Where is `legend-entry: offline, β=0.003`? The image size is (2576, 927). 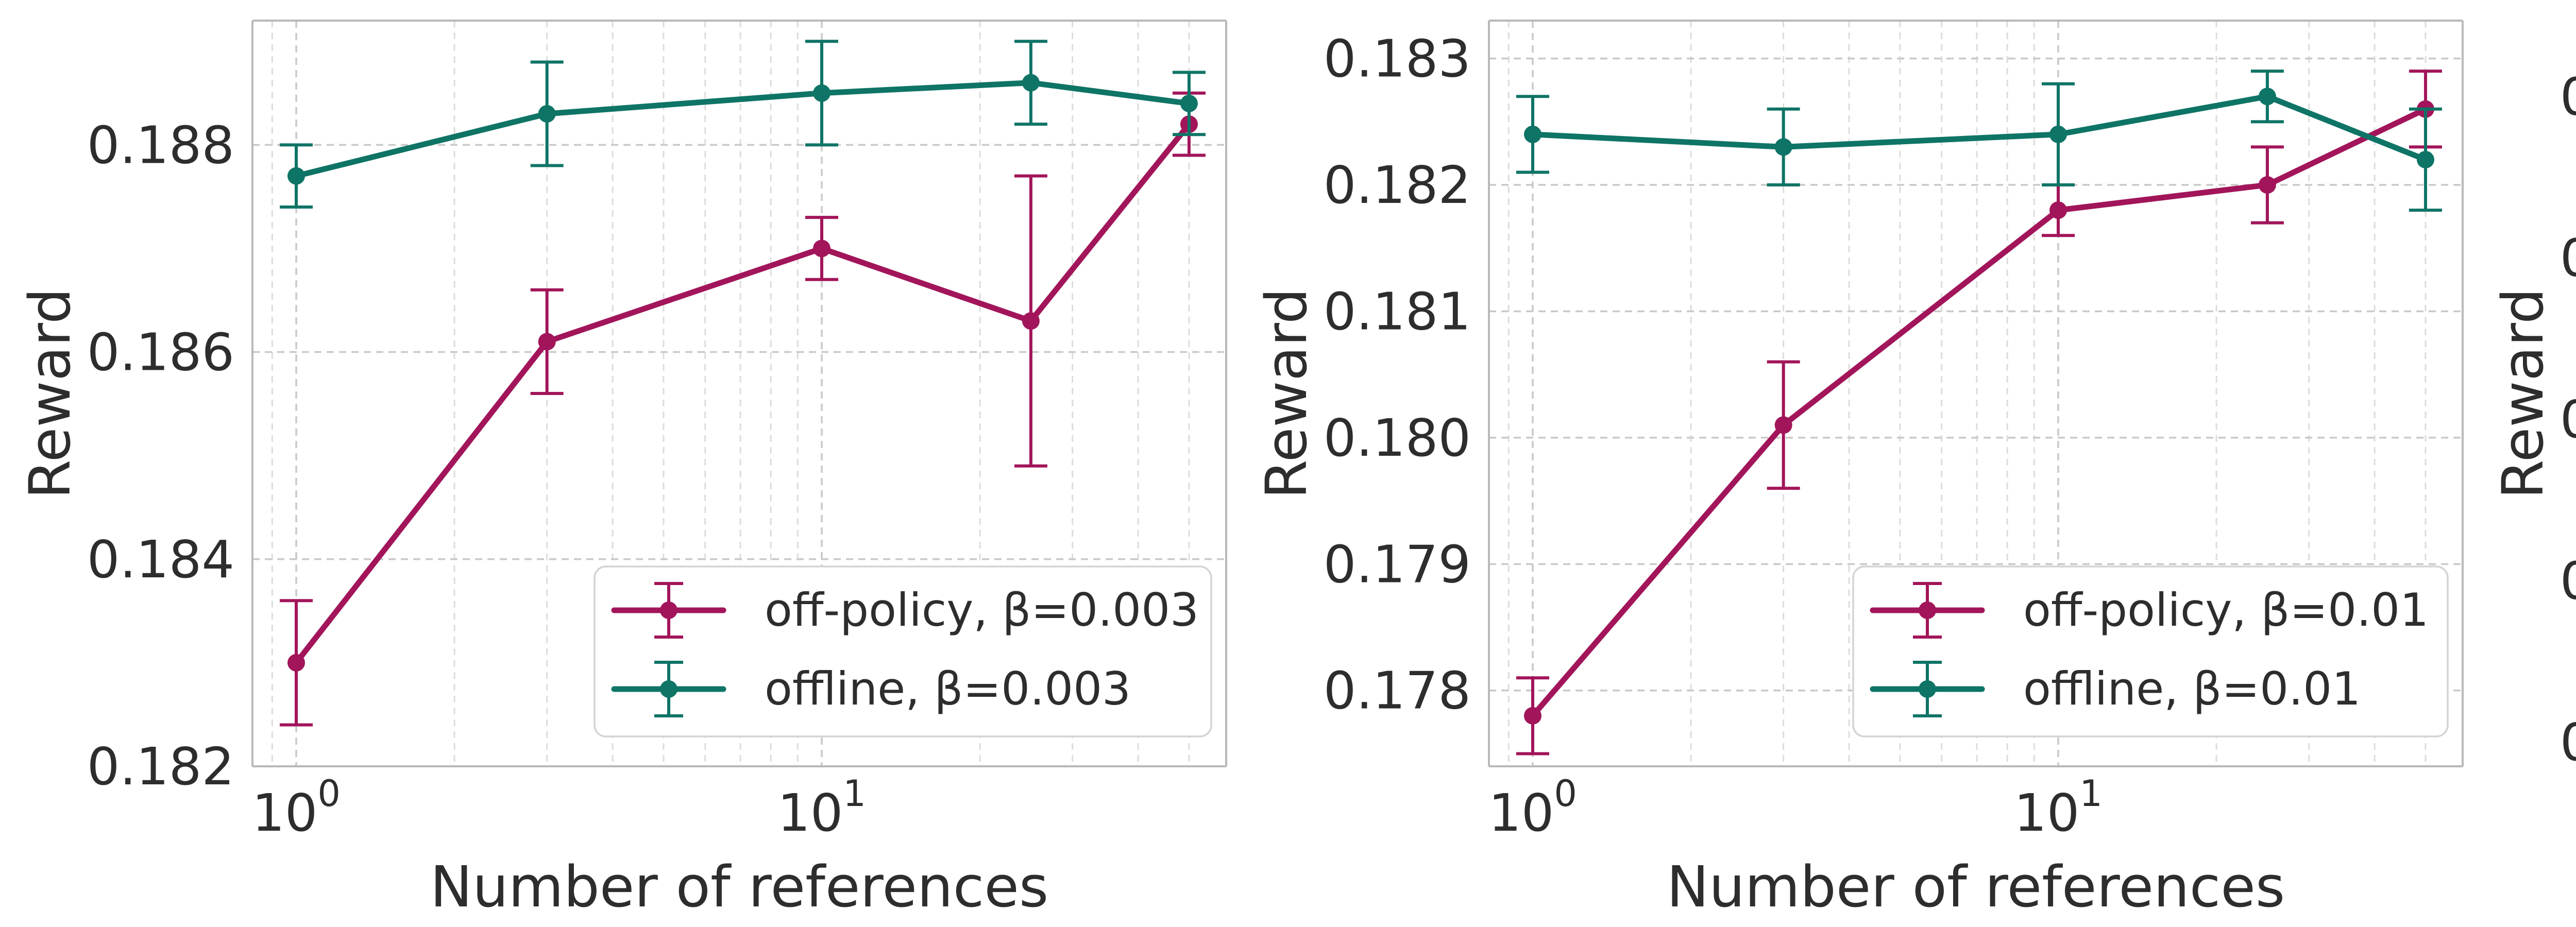
legend-entry: offline, β=0.003 is located at coordinates (871, 689).